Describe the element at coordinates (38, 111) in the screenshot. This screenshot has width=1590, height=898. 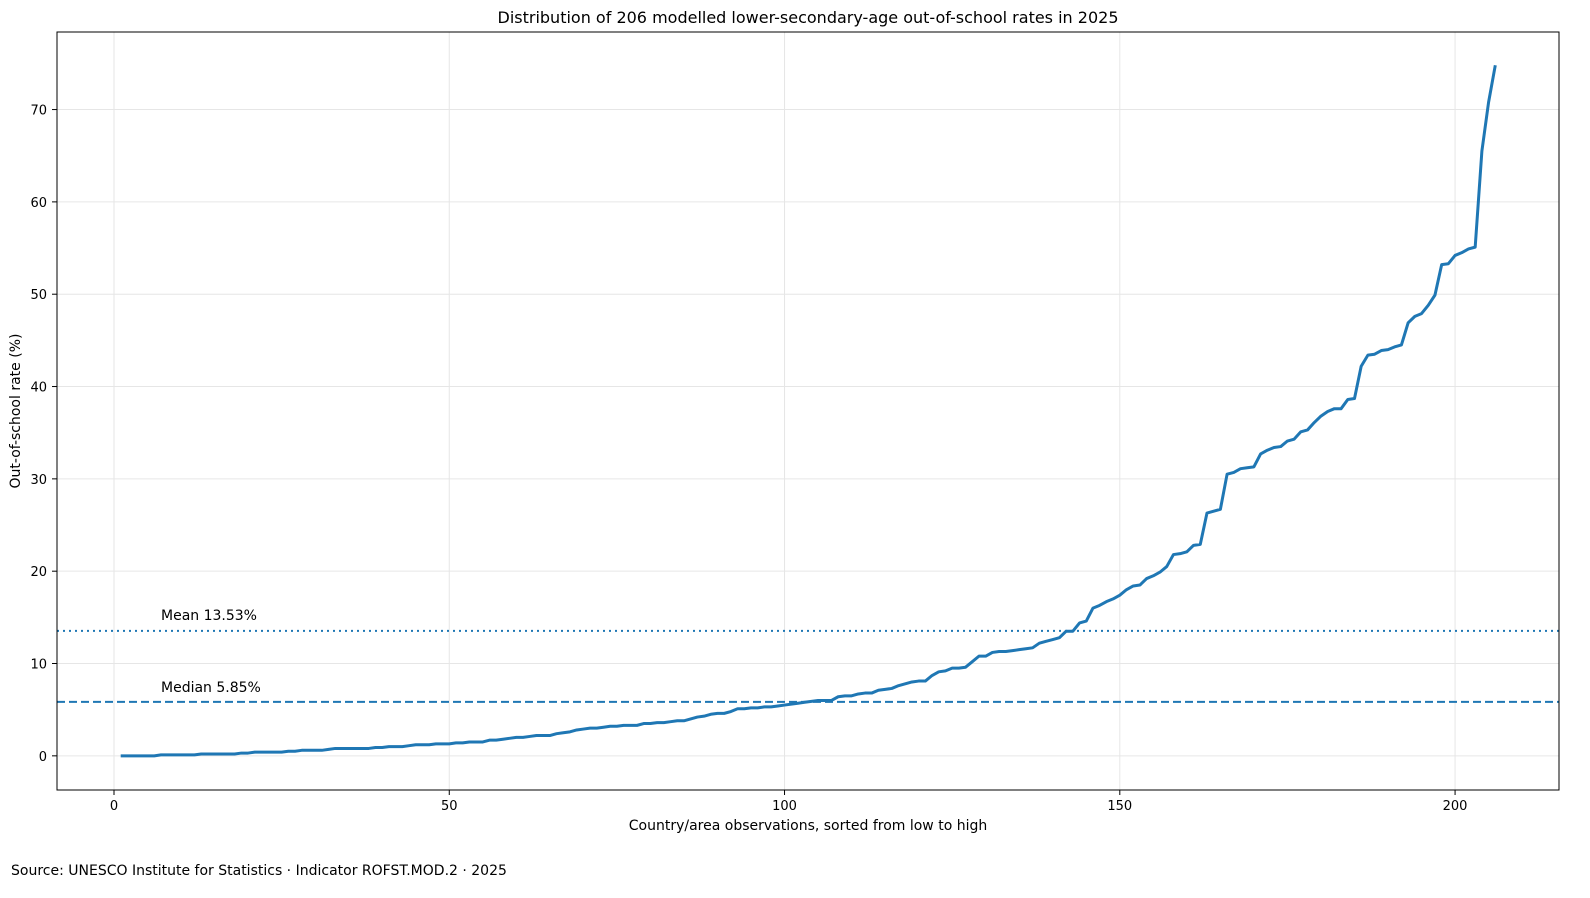
I see `y-tick-label: 70` at that location.